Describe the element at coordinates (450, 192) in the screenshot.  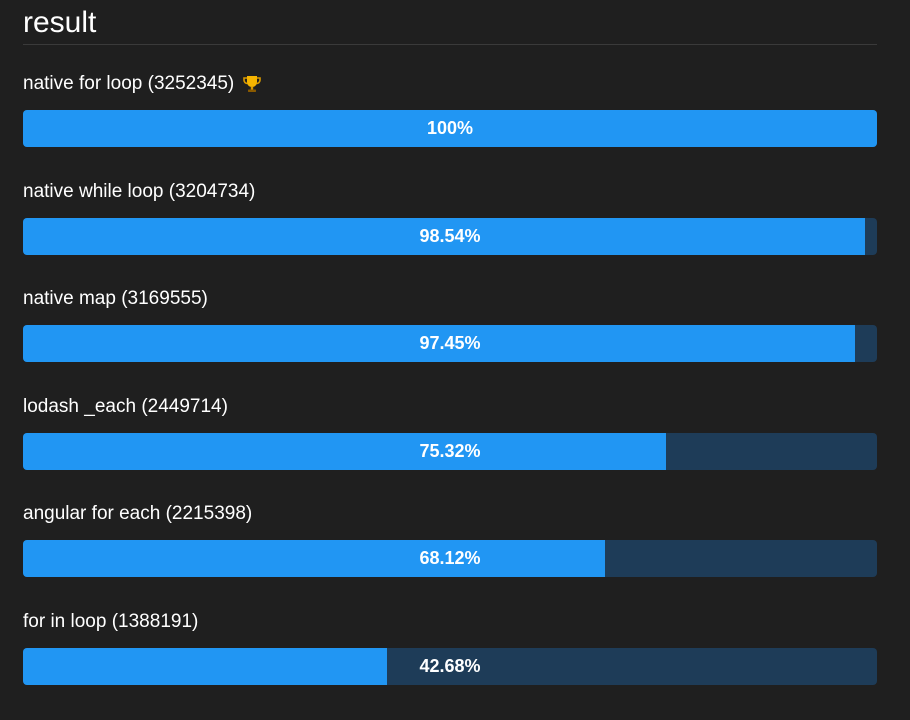
I see `result-label-row: native while loop (3204734)` at that location.